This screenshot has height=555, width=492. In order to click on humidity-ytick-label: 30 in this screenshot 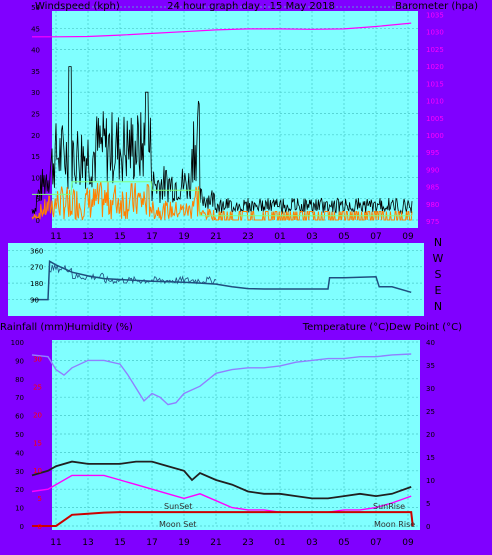, I will do `click(19, 472)`.